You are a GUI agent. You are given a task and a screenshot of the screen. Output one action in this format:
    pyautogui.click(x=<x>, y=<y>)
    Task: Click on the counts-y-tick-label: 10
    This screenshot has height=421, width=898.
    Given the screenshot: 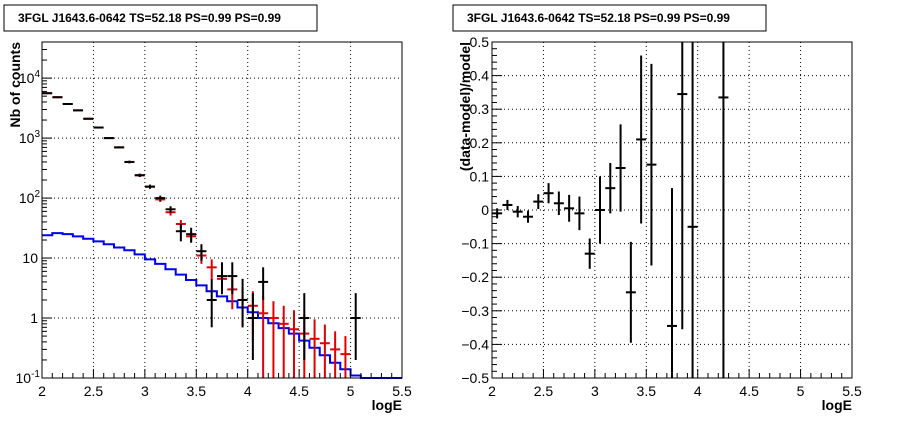 What is the action you would take?
    pyautogui.click(x=30, y=258)
    